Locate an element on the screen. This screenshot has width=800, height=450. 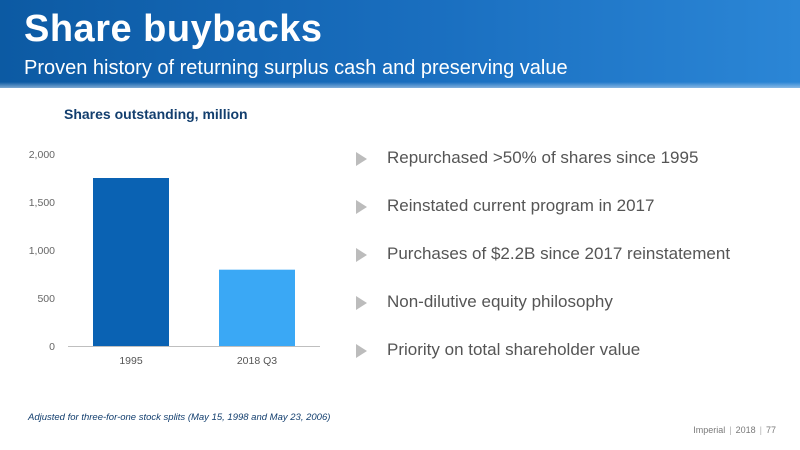
x-tick-label: 2018 Q3 is located at coordinates (257, 361).